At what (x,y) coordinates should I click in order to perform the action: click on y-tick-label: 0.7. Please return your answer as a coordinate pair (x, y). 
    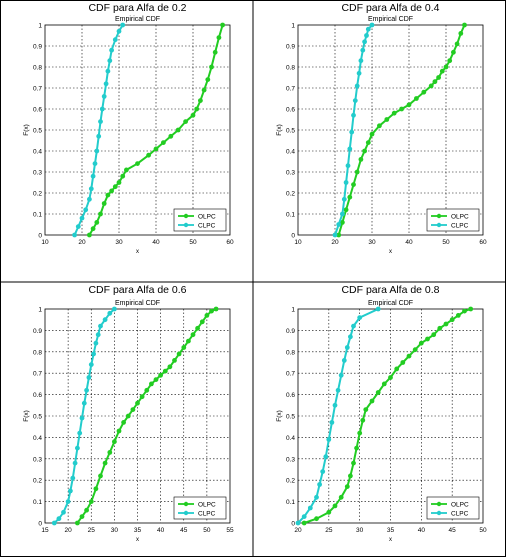
    Looking at the image, I should click on (37, 89).